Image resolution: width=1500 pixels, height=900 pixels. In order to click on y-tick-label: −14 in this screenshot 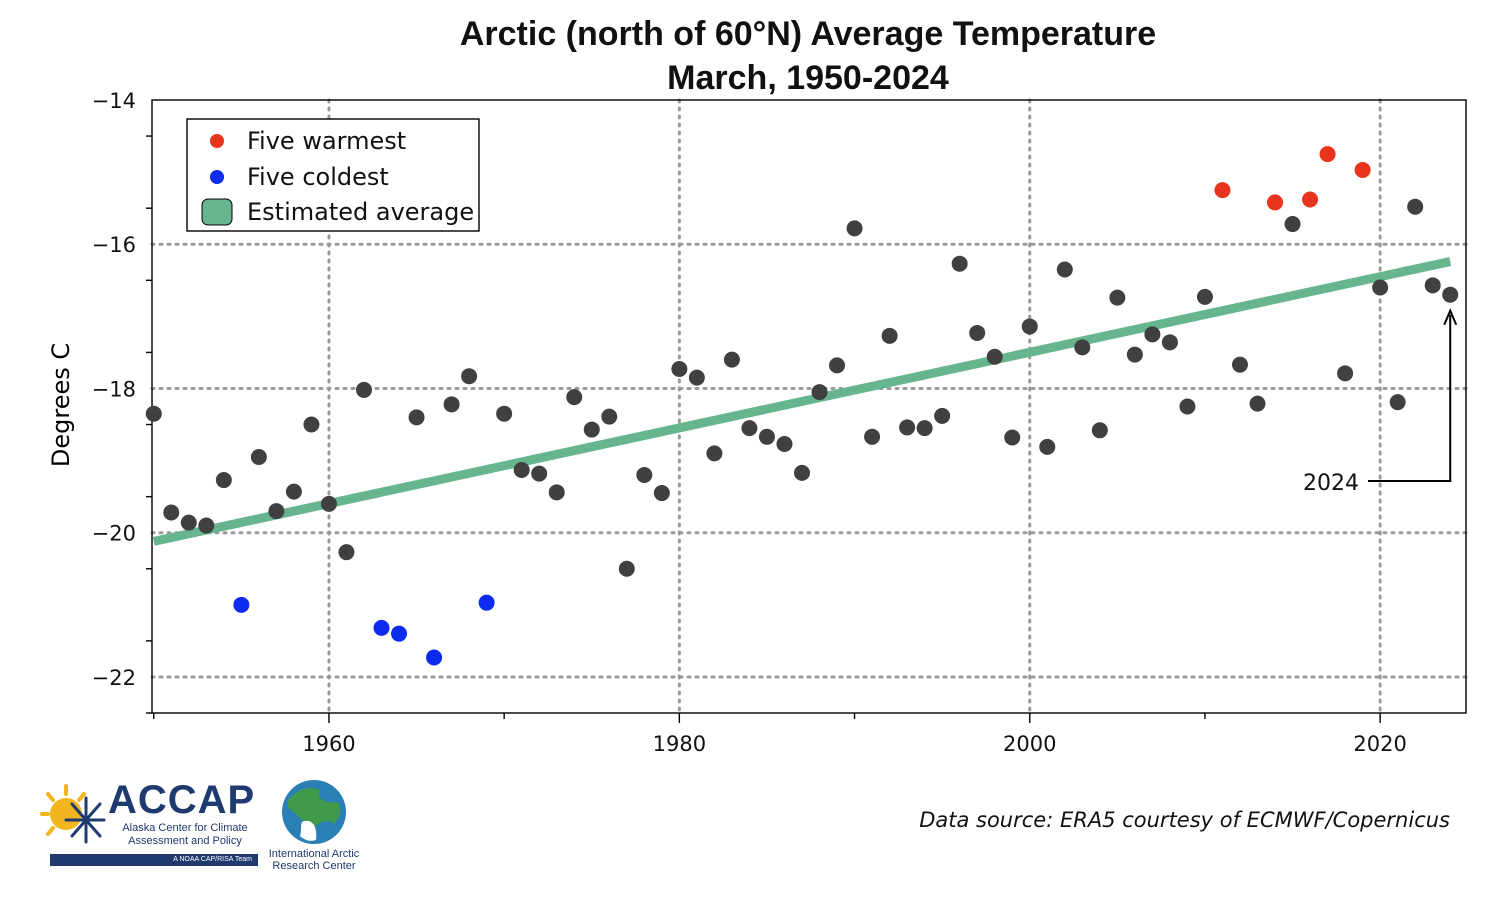, I will do `click(114, 101)`.